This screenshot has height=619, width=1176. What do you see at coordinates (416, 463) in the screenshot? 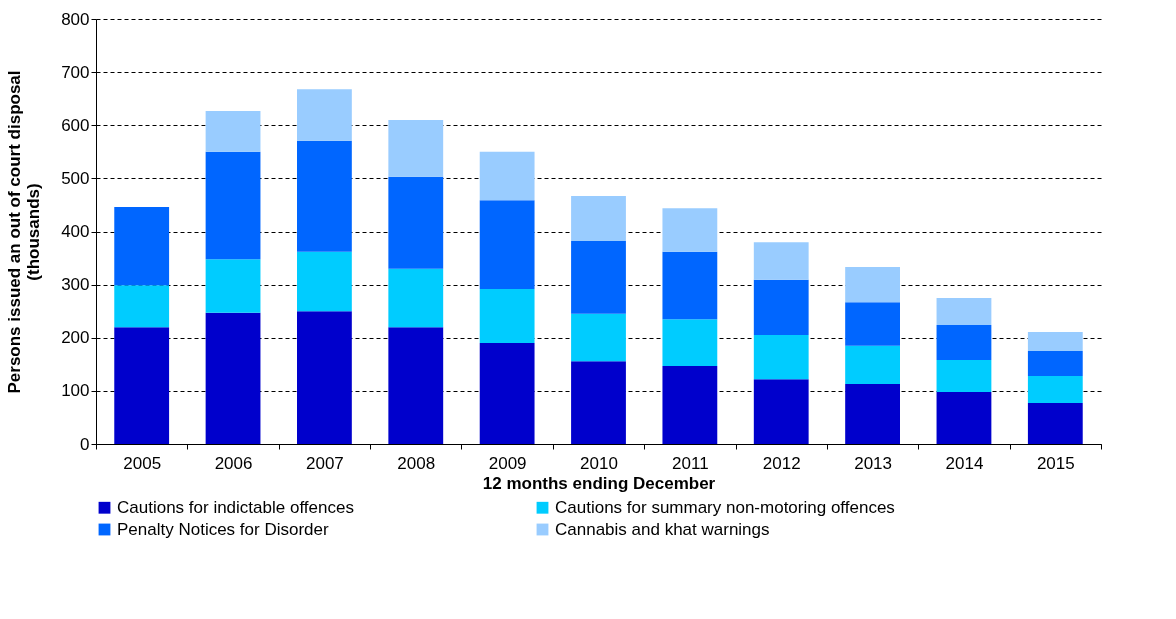
I see `x-tick-label: 2008` at bounding box center [416, 463].